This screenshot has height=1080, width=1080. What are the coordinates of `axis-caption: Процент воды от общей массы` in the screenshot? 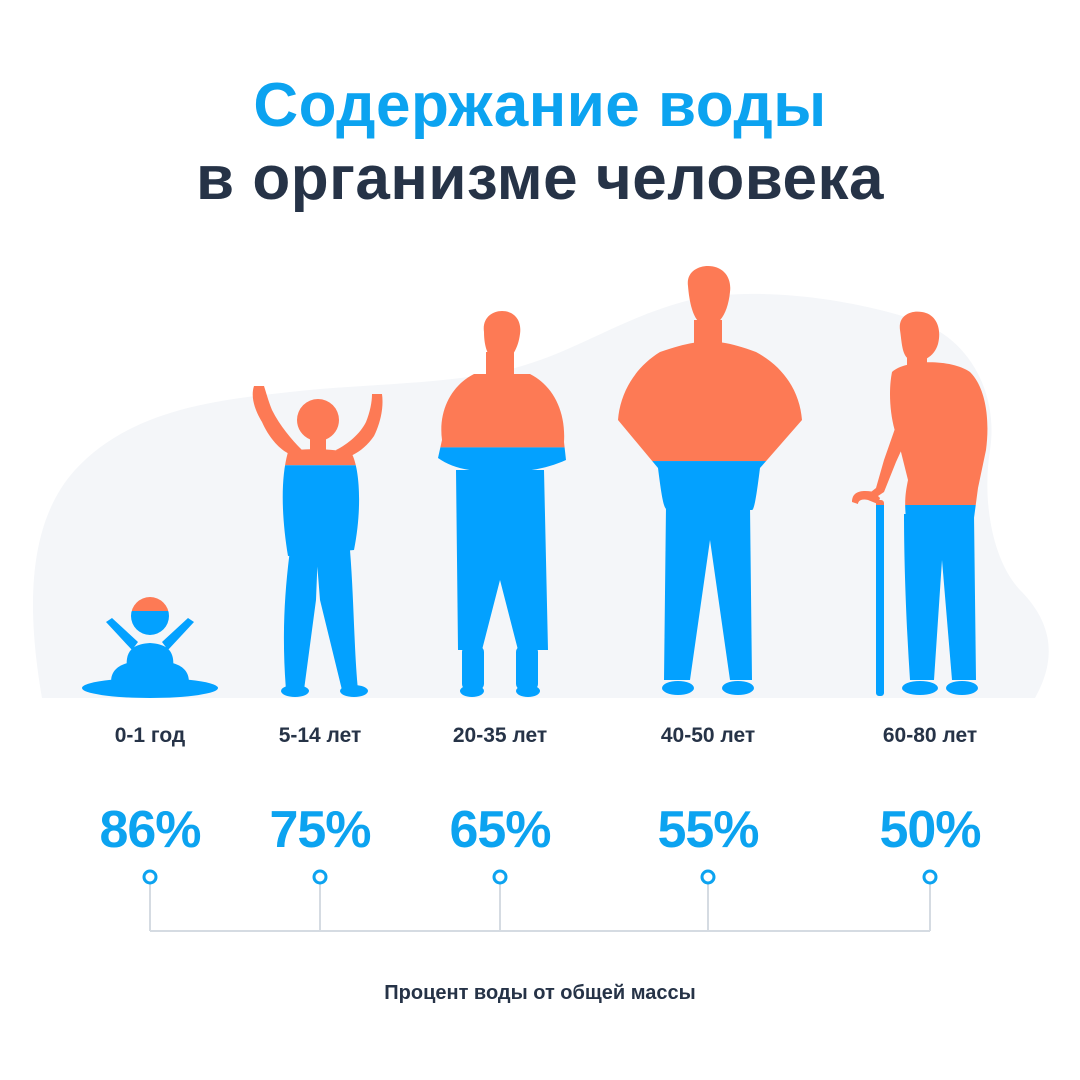 It's located at (540, 993).